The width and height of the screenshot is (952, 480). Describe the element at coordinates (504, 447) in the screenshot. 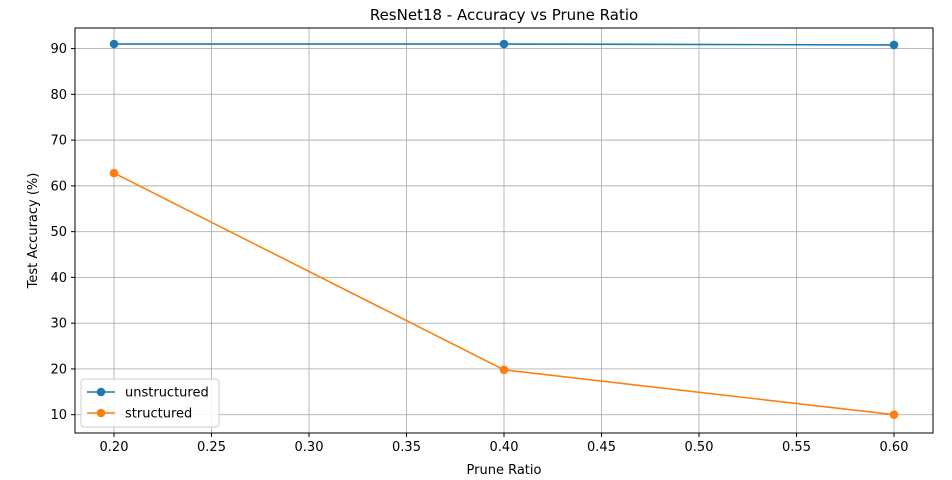

I see `x-tick-label: 0.40` at that location.